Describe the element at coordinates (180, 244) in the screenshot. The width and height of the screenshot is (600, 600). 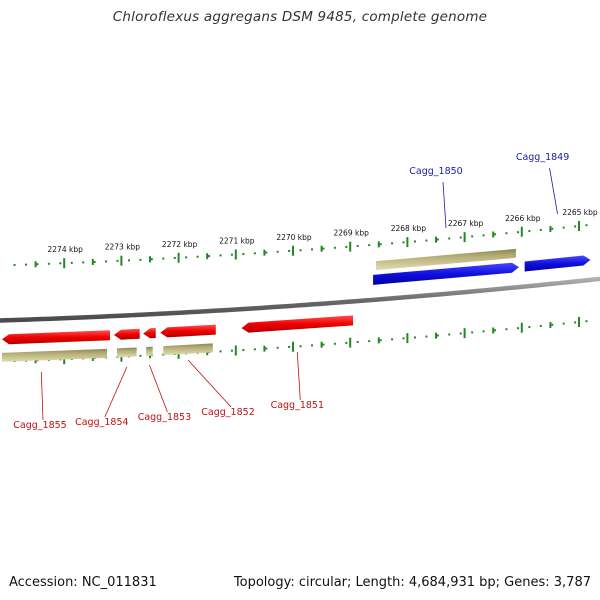
I see `scale-label: 2272 kbp` at that location.